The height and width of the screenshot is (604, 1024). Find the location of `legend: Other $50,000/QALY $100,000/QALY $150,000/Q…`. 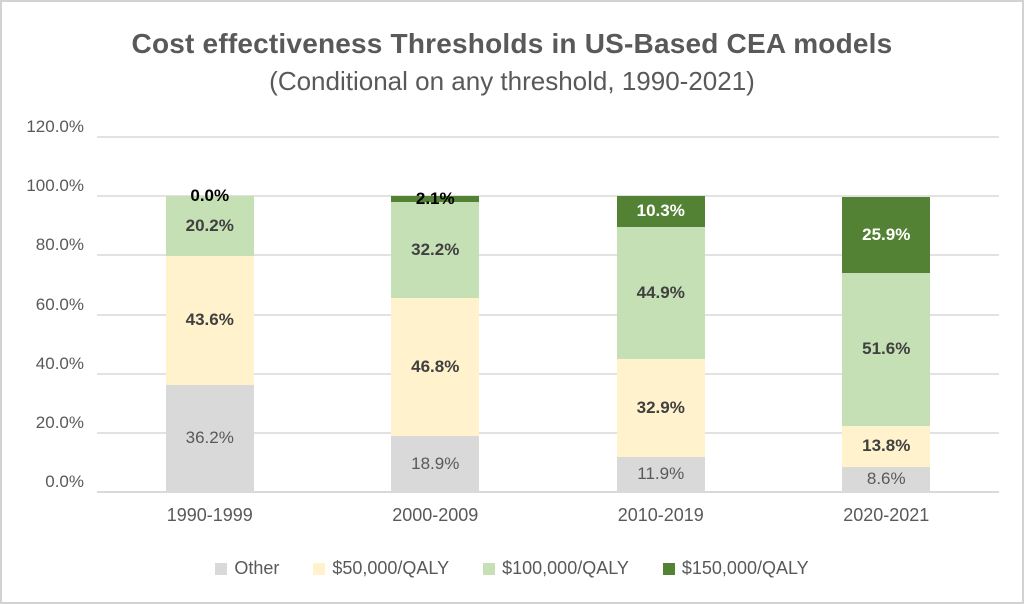

legend: Other $50,000/QALY $100,000/QALY $150,000/Q… is located at coordinates (512, 568).